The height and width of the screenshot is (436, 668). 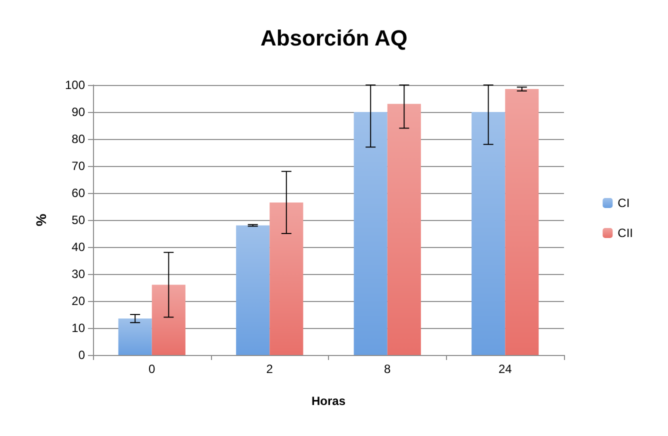 I want to click on y-tick-label: 100, so click(x=75, y=85).